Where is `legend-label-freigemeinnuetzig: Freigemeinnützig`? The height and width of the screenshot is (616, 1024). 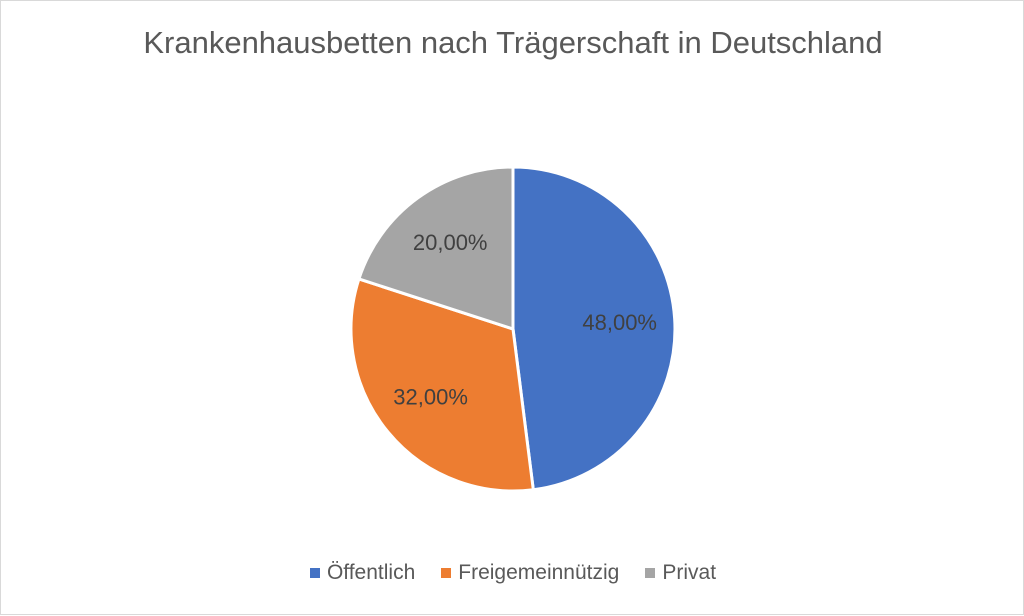
legend-label-freigemeinnuetzig: Freigemeinnützig is located at coordinates (539, 572).